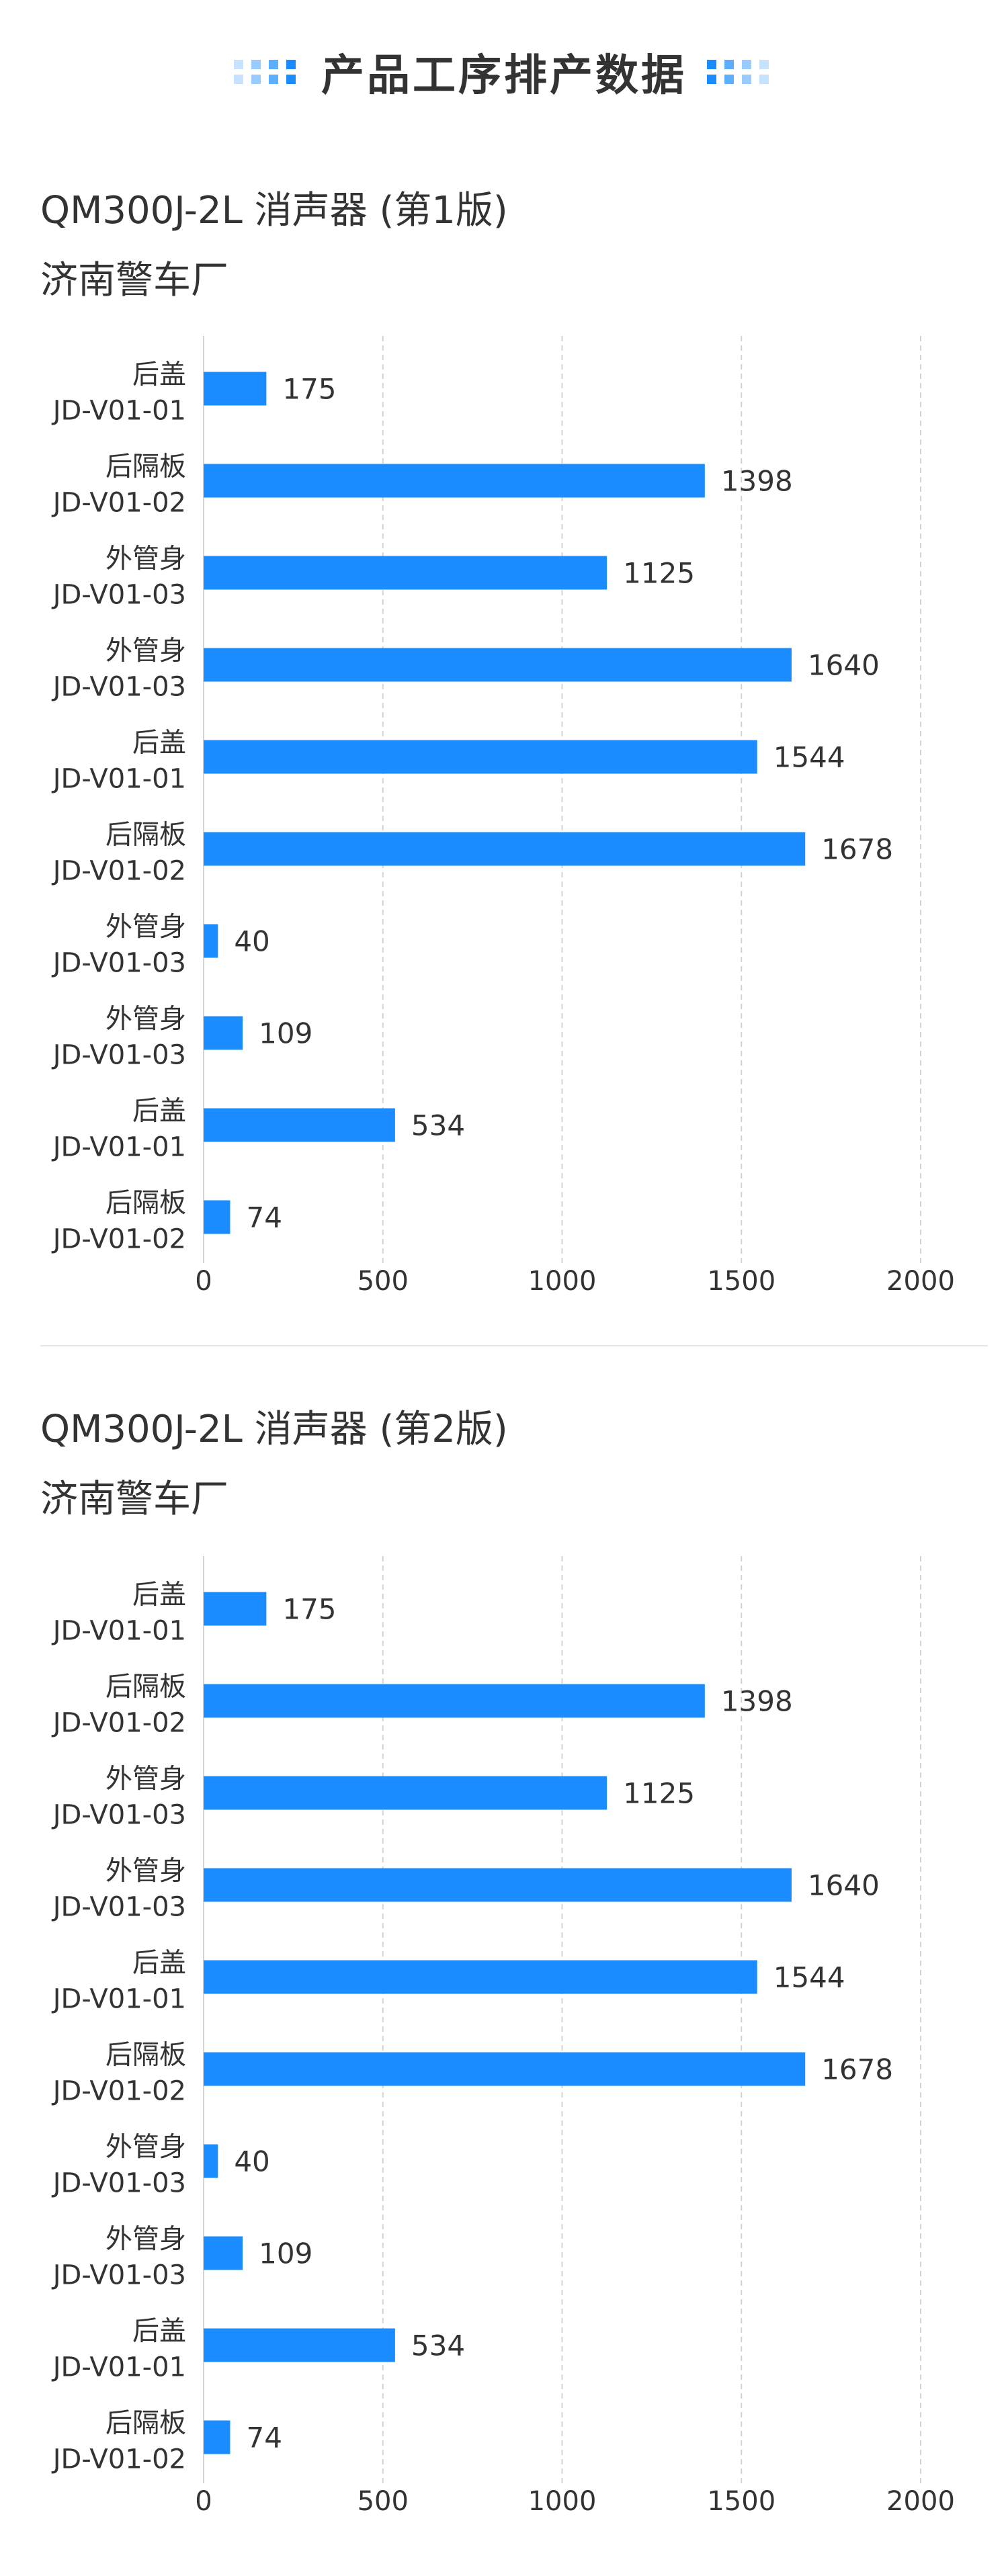 This screenshot has width=1008, height=2576. Describe the element at coordinates (204, 1281) in the screenshot. I see `x-tick-label: 0` at that location.